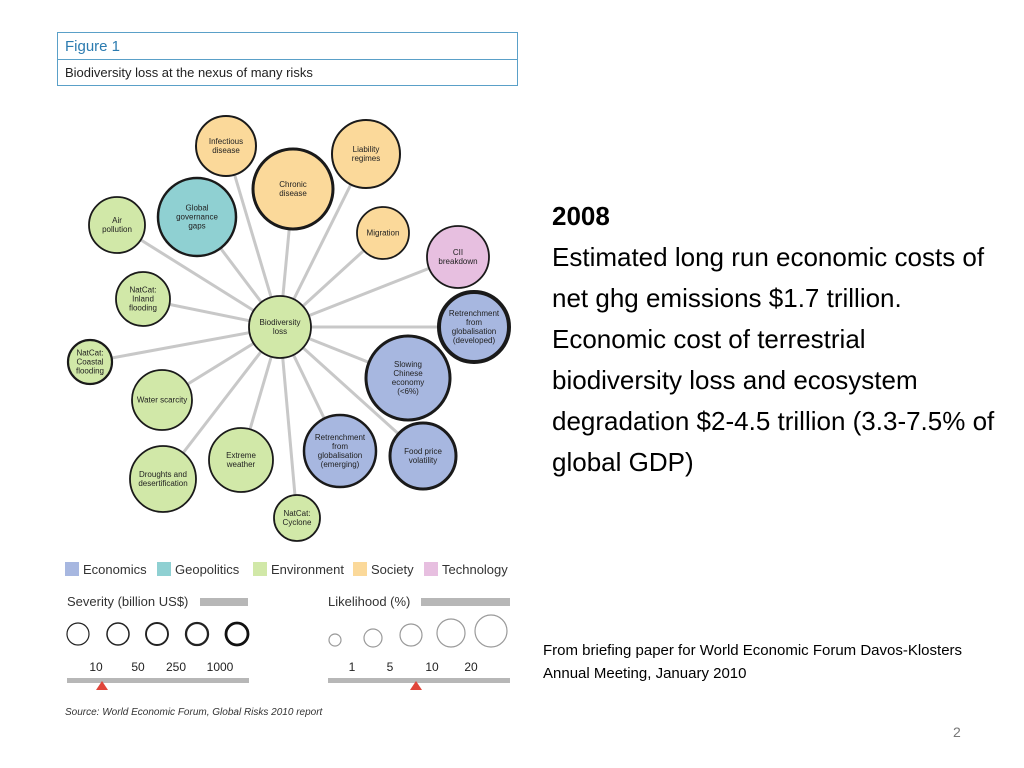 The height and width of the screenshot is (768, 1024). What do you see at coordinates (287, 46) in the screenshot?
I see `figure-title: Figure 1` at bounding box center [287, 46].